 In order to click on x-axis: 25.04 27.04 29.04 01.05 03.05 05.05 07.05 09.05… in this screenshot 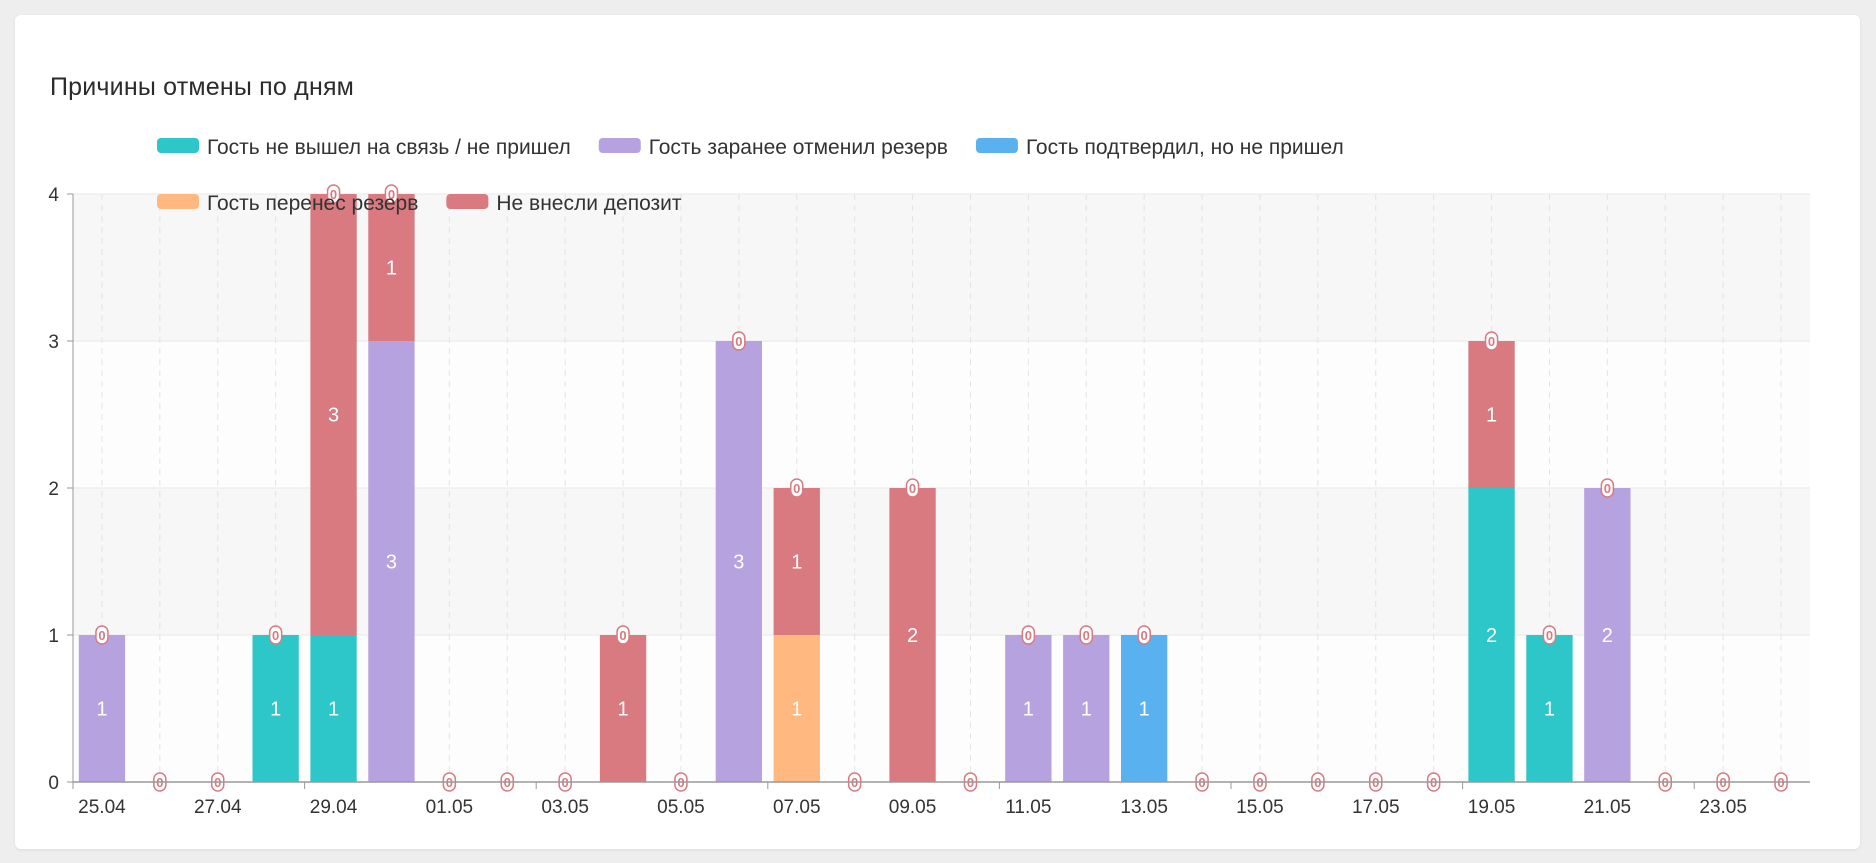, I will do `click(941, 799)`.